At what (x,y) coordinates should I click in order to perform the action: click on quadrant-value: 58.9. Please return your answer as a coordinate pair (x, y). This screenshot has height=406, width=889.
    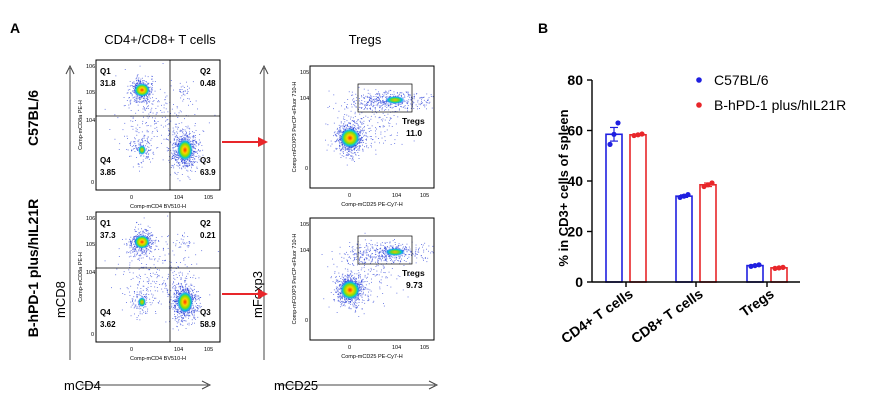
    Looking at the image, I should click on (208, 324).